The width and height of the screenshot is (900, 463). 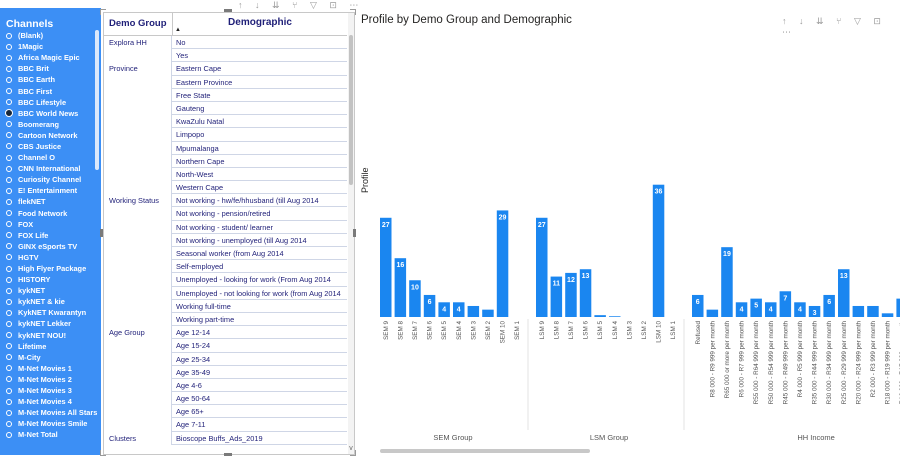 I want to click on resize-corner-bottom-right, so click(x=353, y=453).